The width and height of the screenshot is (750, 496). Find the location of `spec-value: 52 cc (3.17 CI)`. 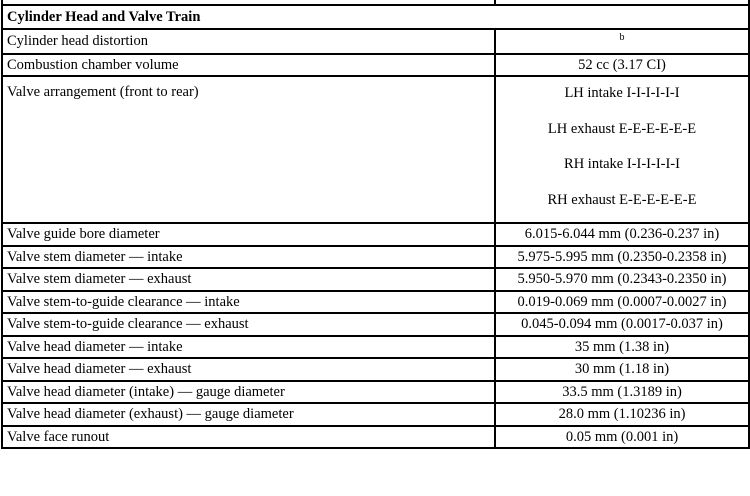

spec-value: 52 cc (3.17 CI) is located at coordinates (622, 64).